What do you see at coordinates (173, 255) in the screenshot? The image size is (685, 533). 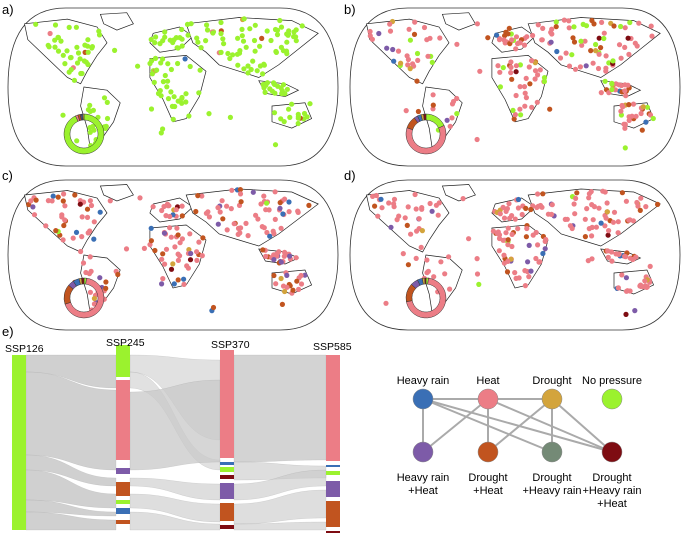 I see `map-panel-c` at bounding box center [173, 255].